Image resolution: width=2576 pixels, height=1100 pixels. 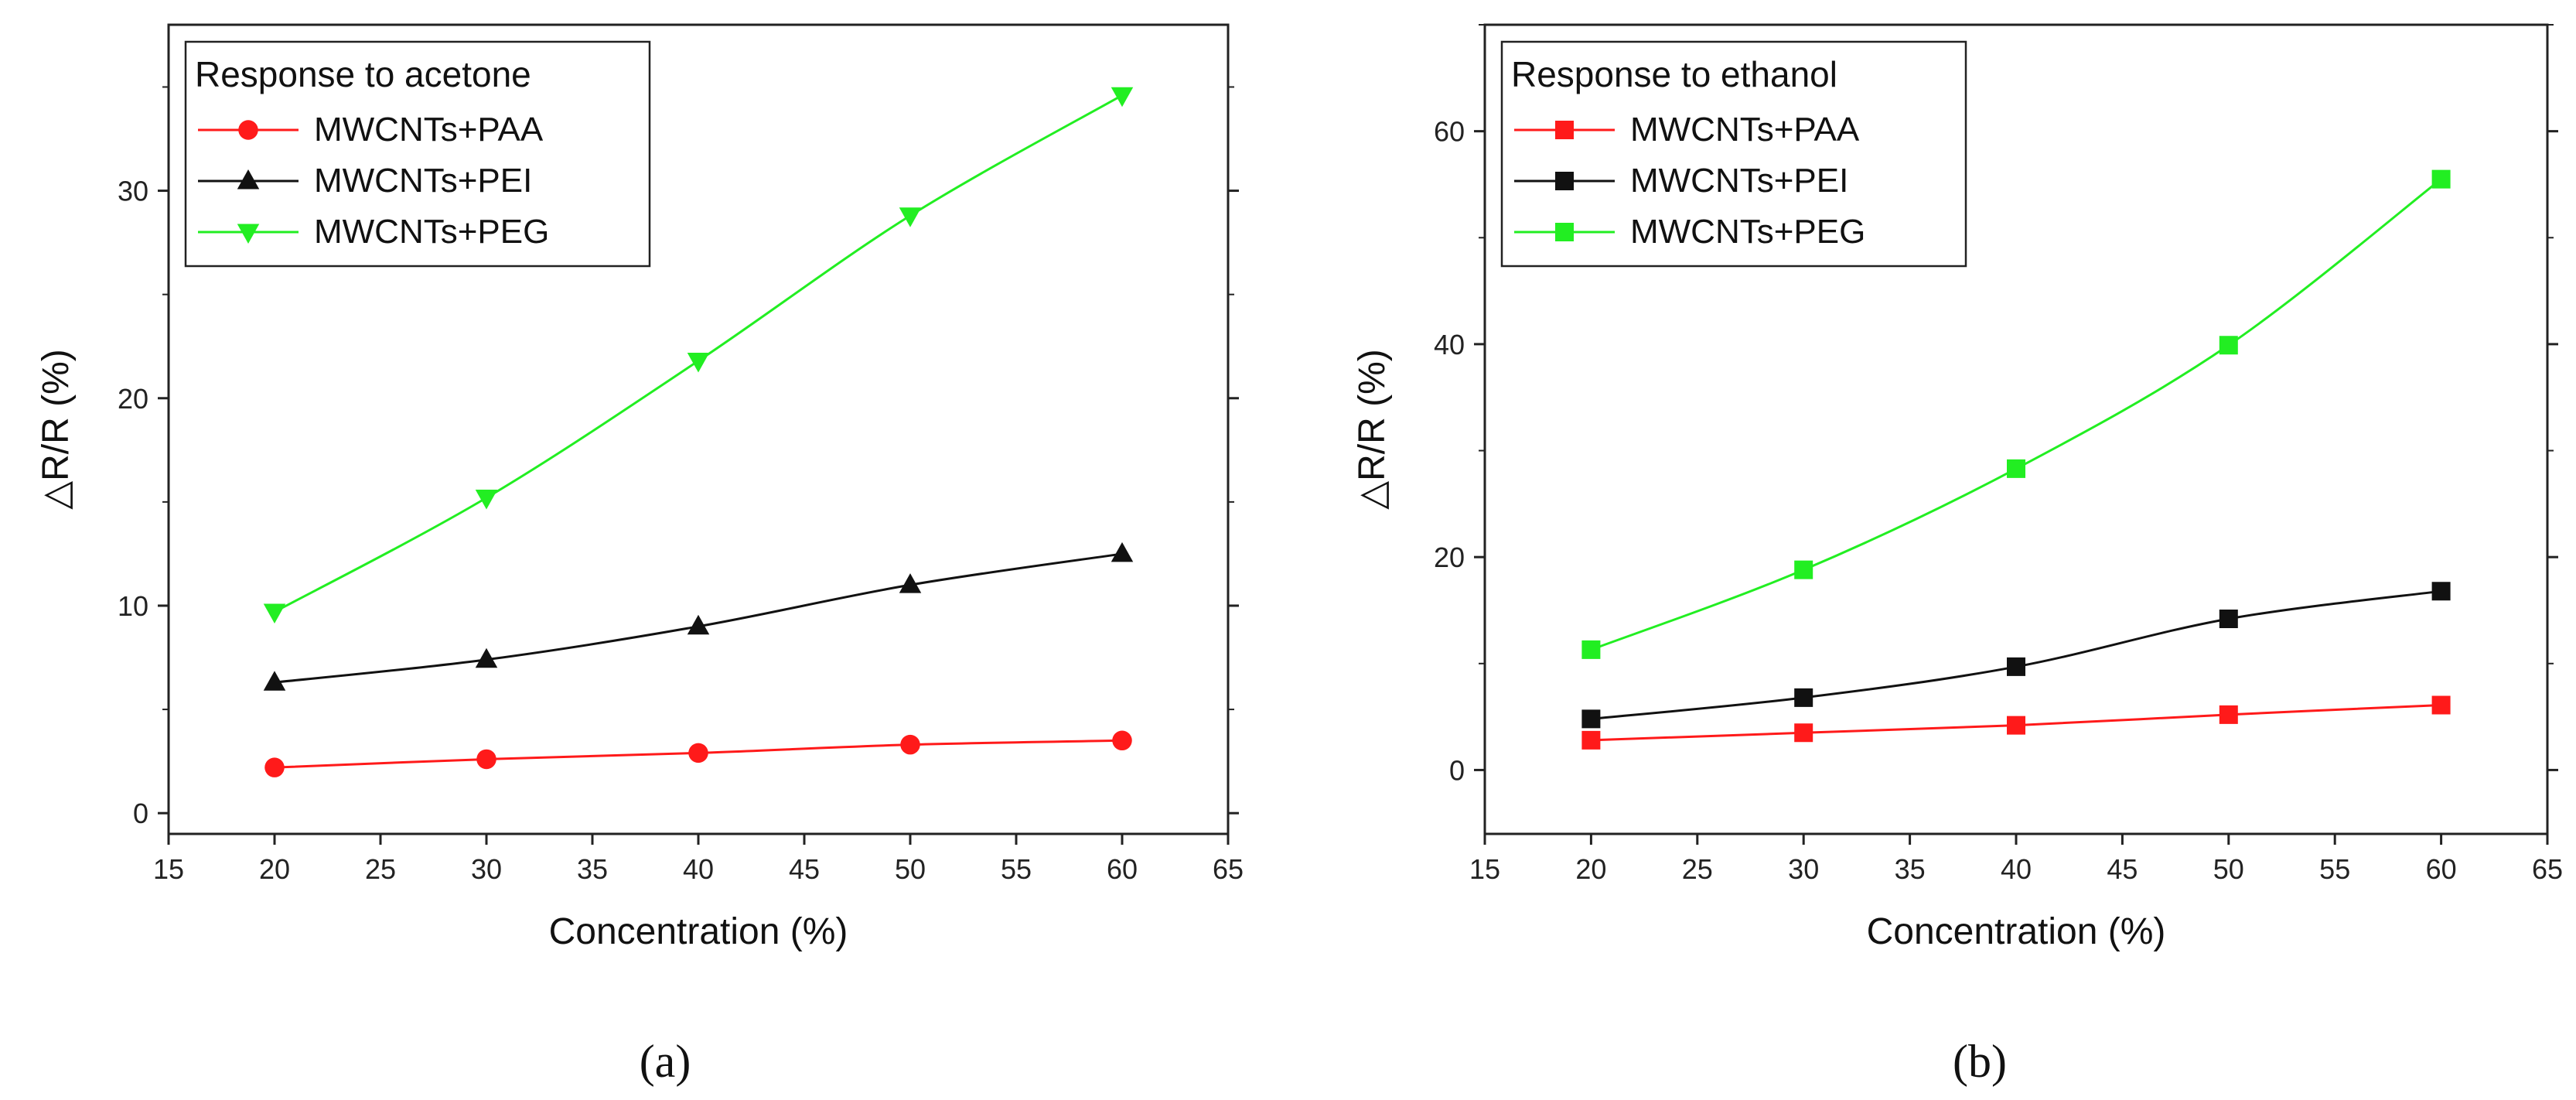 What do you see at coordinates (133, 606) in the screenshot?
I see `y-tick-label: 10` at bounding box center [133, 606].